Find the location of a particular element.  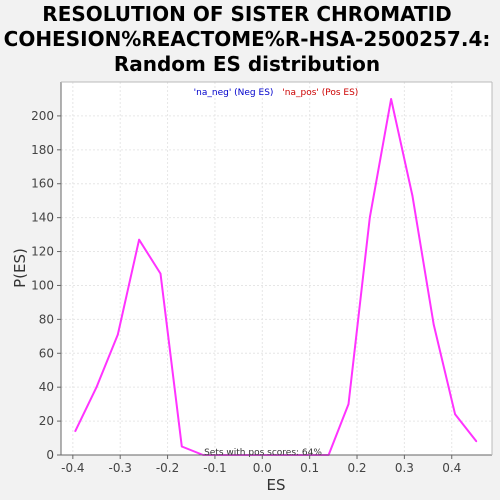

x-tick-label: -0.3 is located at coordinates (119, 468).